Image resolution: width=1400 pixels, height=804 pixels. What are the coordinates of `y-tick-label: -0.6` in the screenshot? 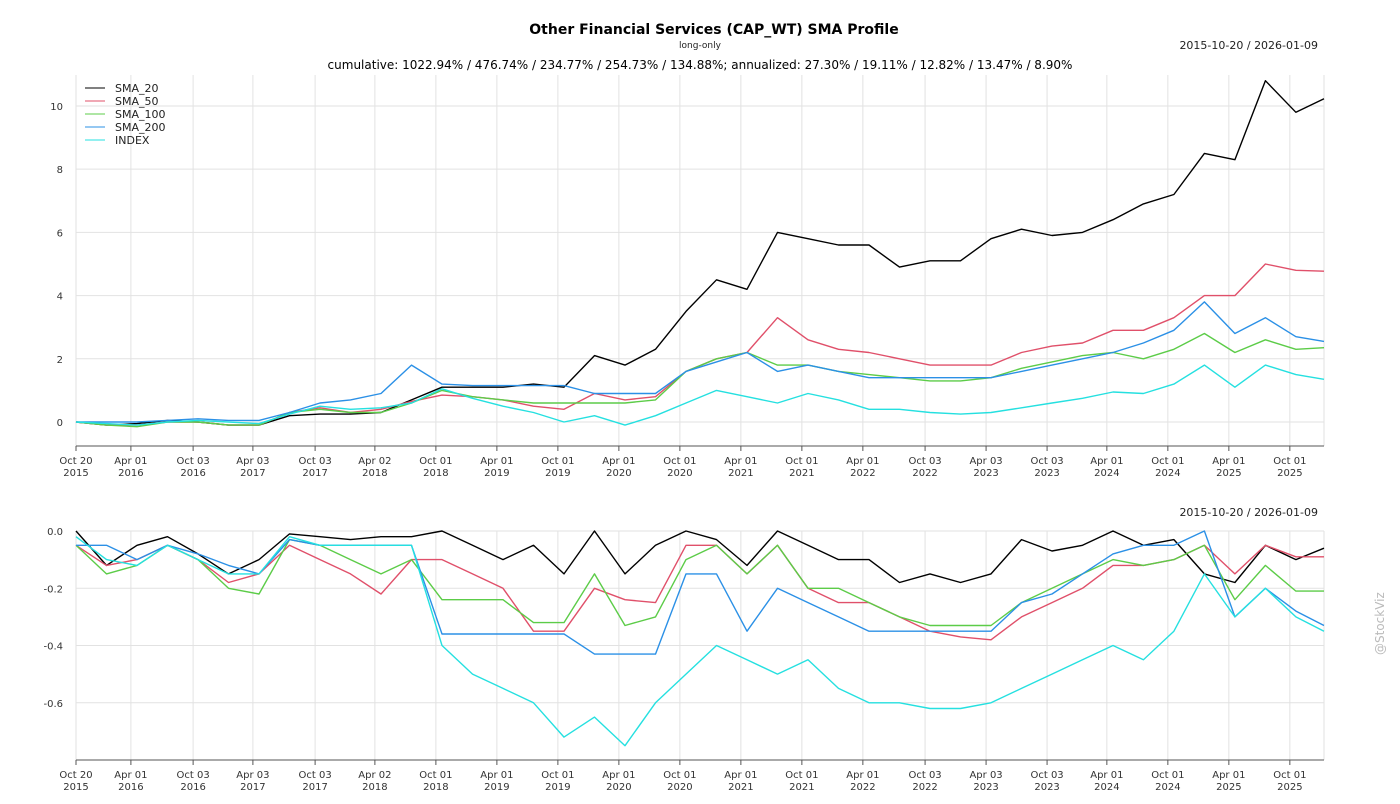 It's located at (53, 704).